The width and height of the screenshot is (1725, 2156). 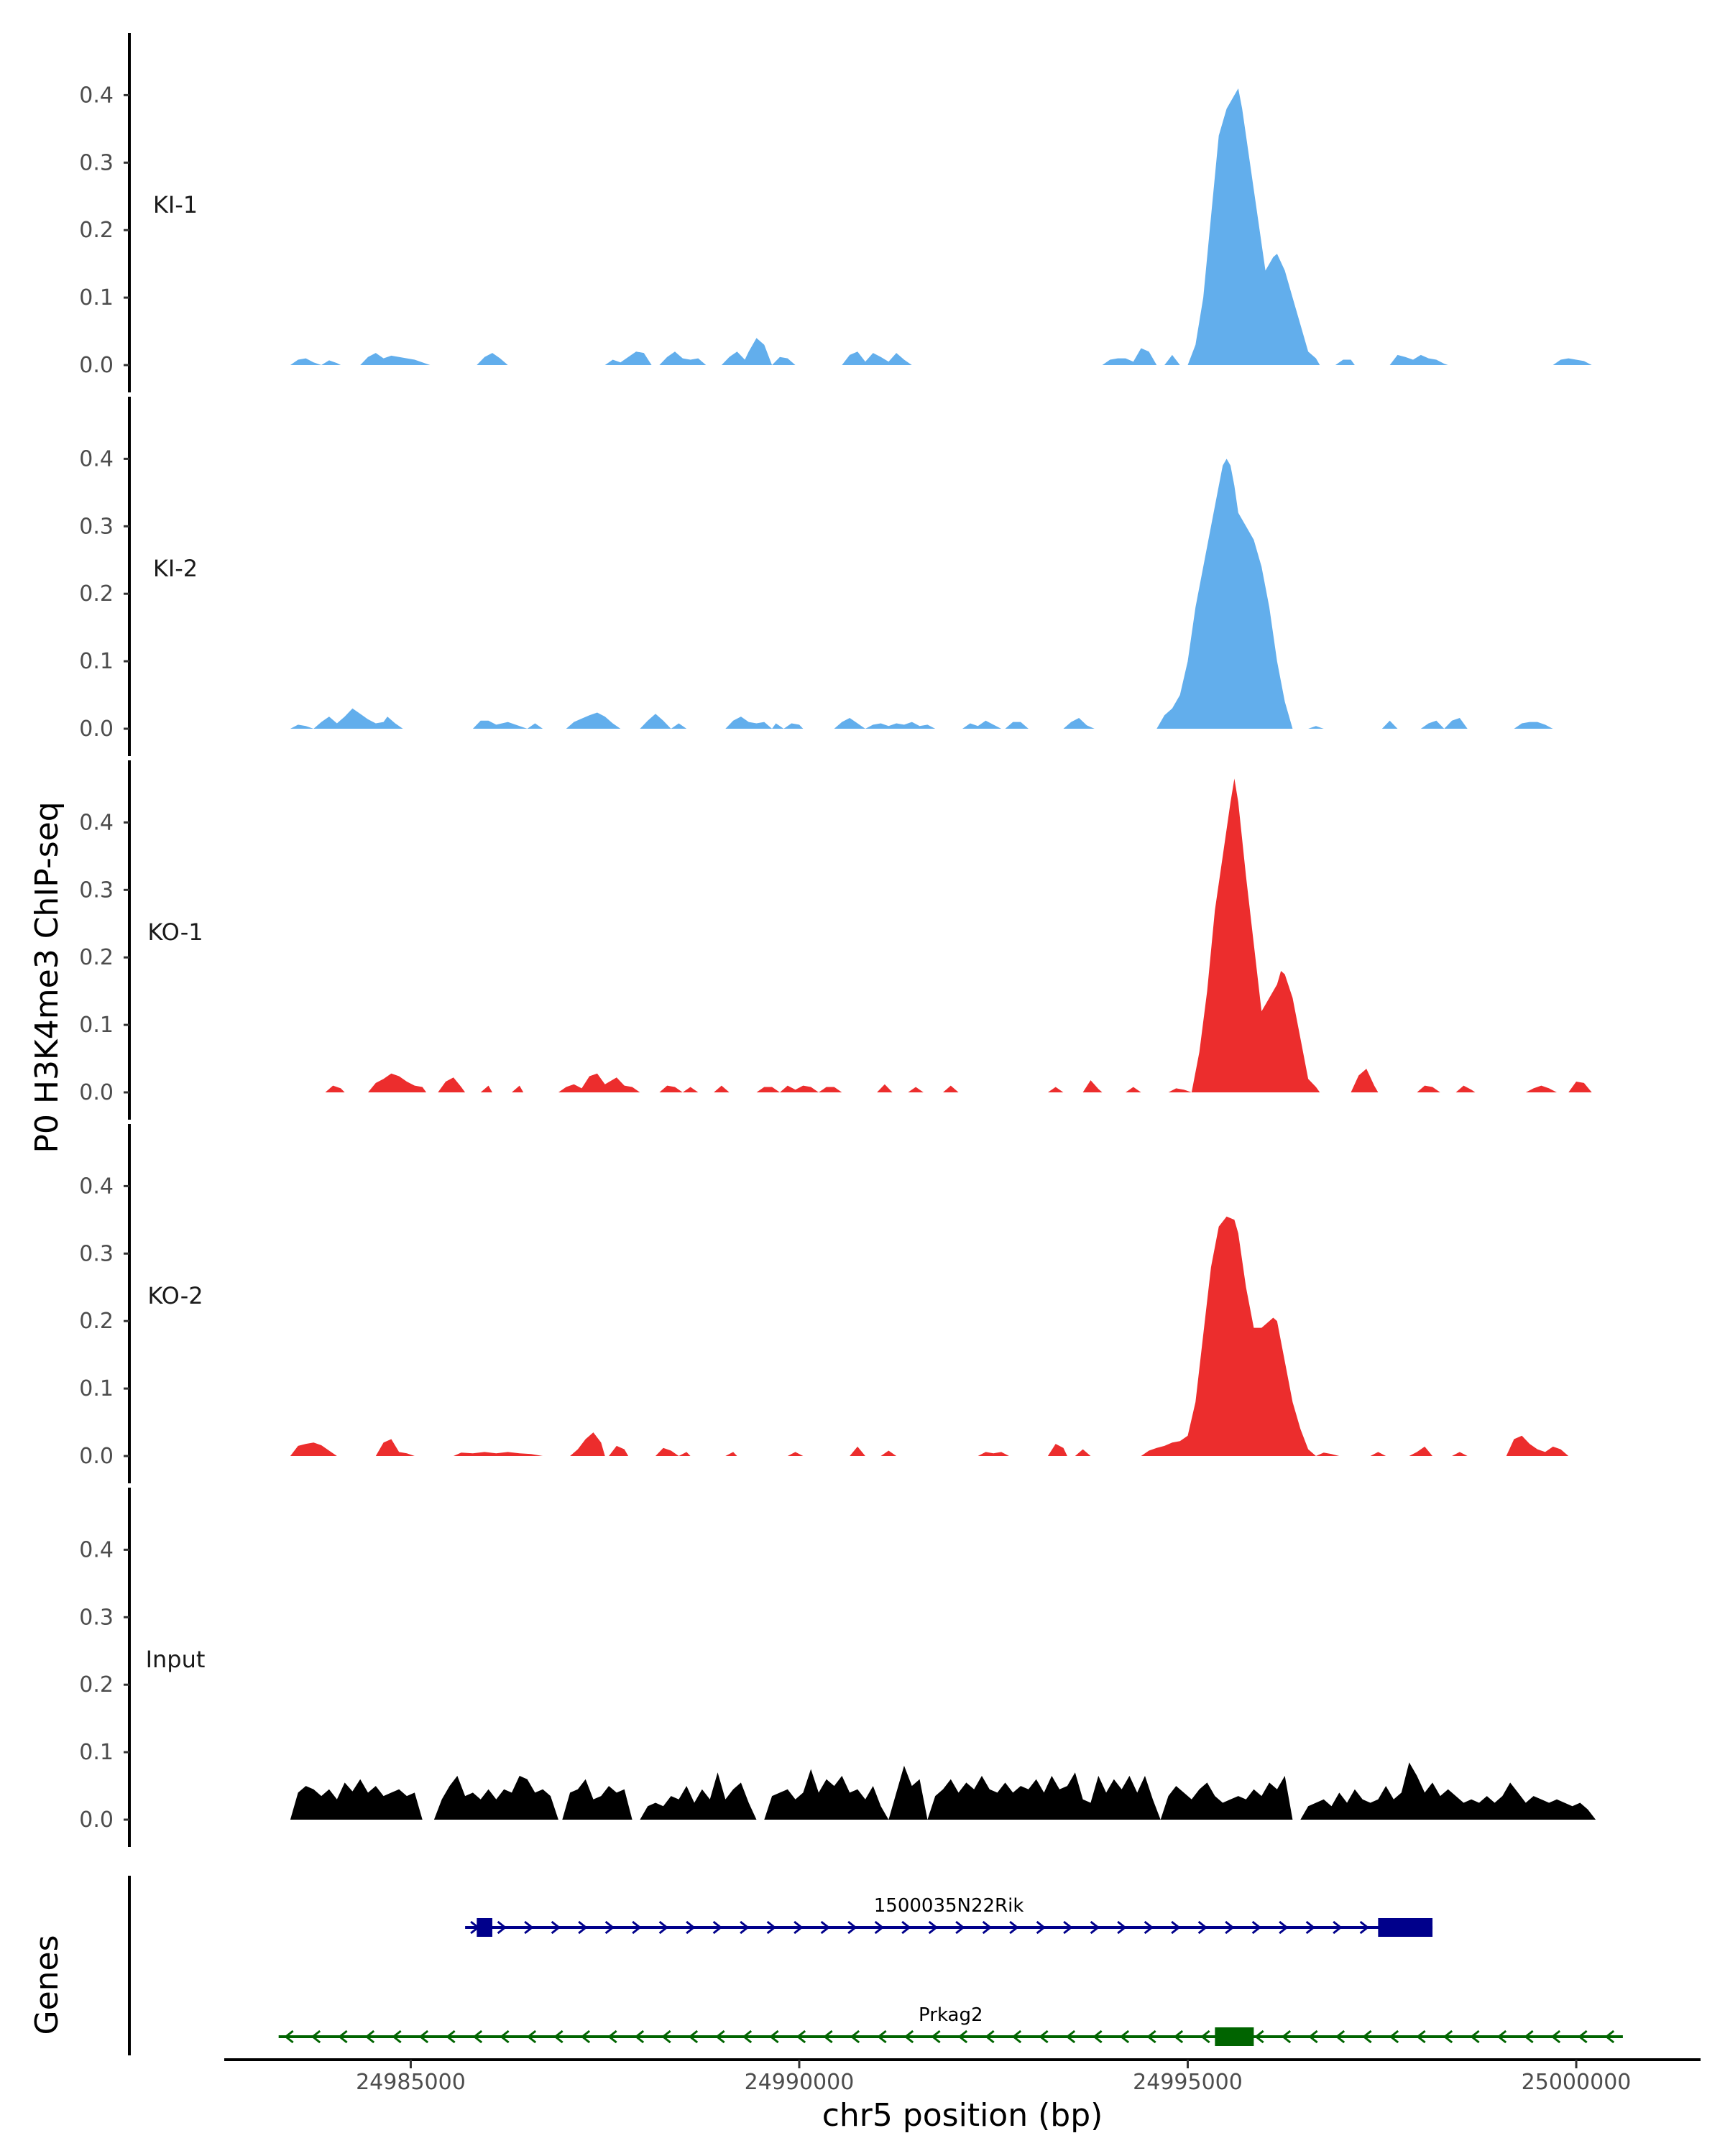 I want to click on x-tick-label: 24985000, so click(x=411, y=2082).